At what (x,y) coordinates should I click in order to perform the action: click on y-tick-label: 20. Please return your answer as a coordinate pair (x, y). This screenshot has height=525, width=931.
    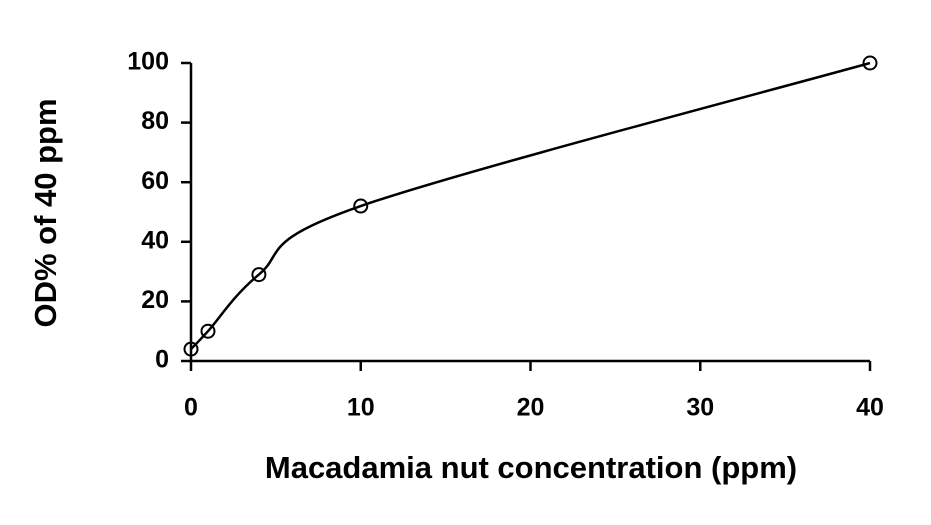
    Looking at the image, I should click on (155, 300).